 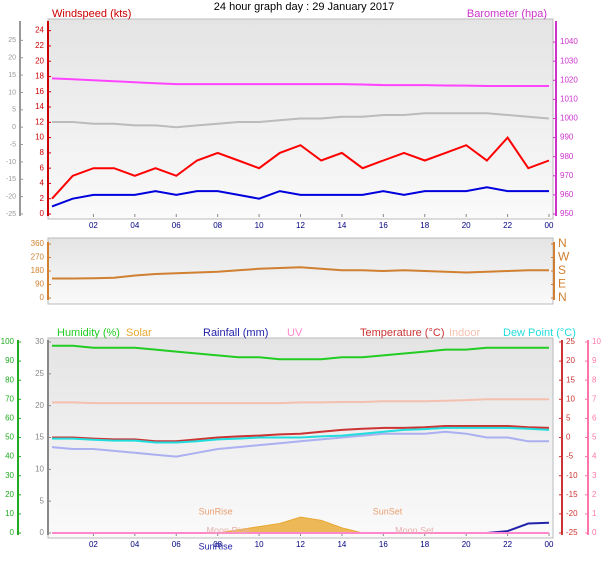 I want to click on y2-tick-label: 10, so click(x=570, y=398).